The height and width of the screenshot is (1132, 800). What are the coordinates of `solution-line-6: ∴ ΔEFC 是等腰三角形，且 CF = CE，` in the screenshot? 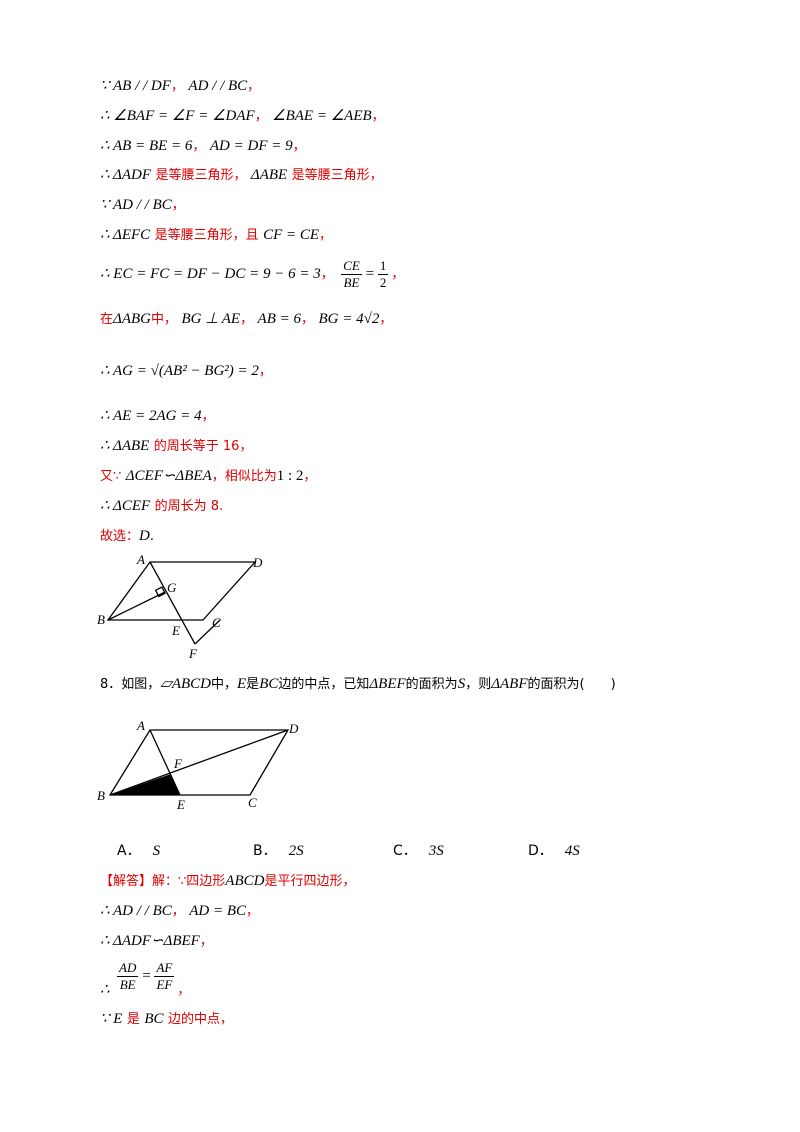 It's located at (216, 235).